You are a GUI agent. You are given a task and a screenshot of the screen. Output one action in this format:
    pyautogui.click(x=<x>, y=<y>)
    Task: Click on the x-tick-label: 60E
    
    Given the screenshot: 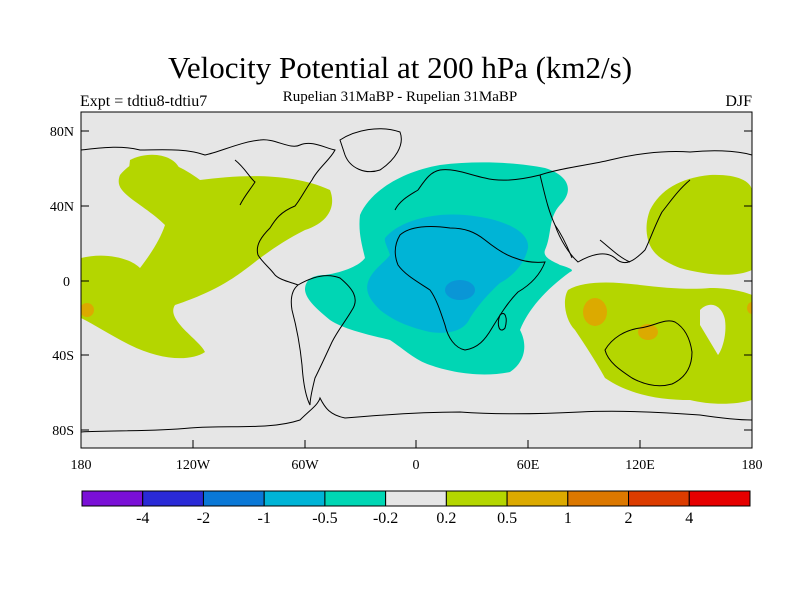 What is the action you would take?
    pyautogui.click(x=528, y=465)
    